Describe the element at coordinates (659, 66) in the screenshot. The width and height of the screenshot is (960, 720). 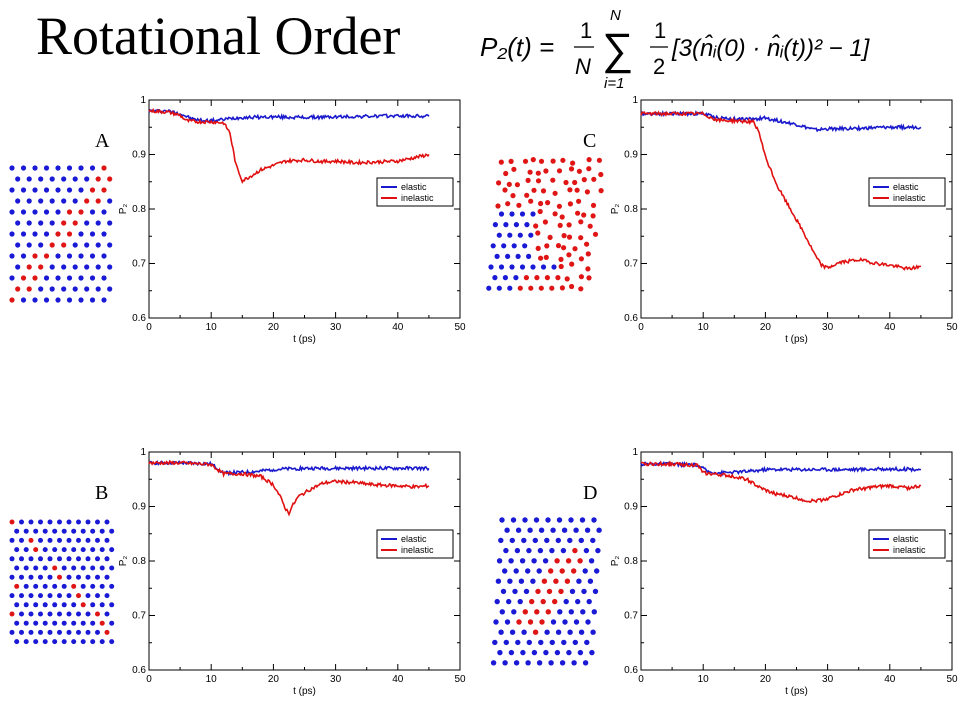
I see `formula-frac2-den: 2` at that location.